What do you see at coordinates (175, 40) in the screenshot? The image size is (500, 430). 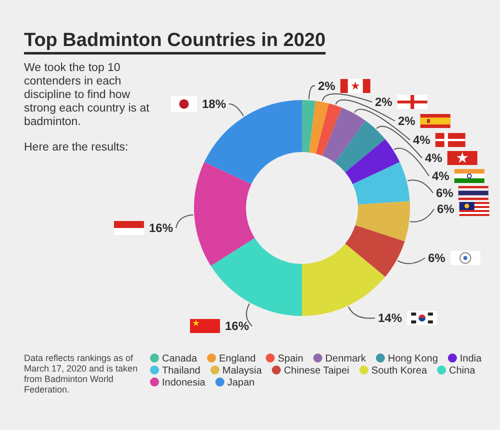 I see `chart-title: Top Badminton Countries in 2020` at bounding box center [175, 40].